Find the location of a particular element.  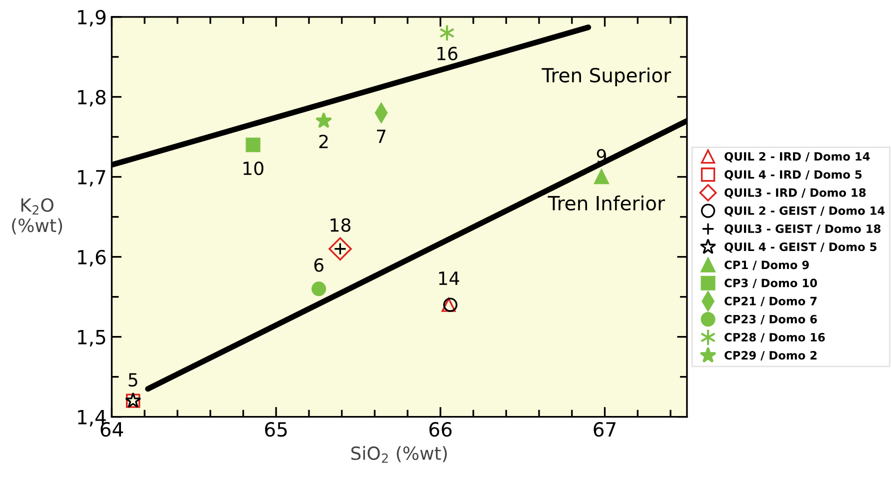

x-tick-label: 65 is located at coordinates (276, 429).